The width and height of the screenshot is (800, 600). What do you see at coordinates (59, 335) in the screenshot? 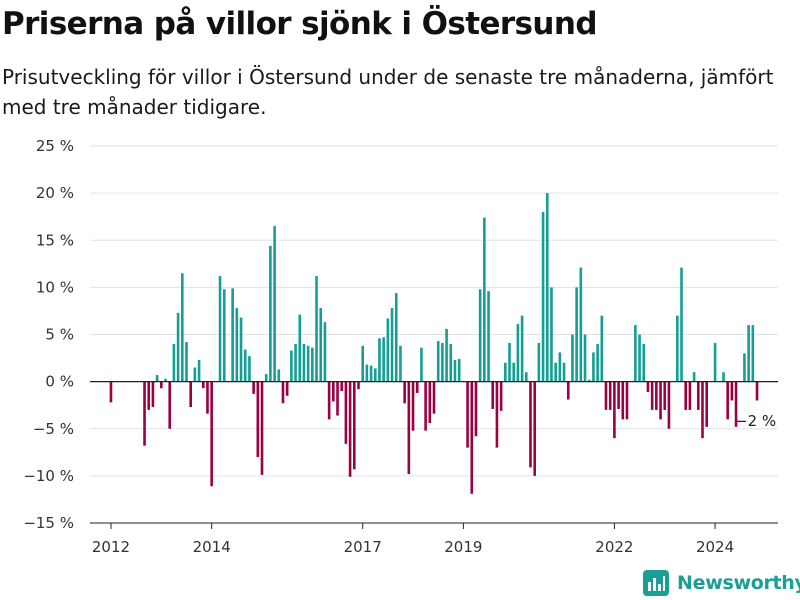
I see `y-tick-label: 5 %` at bounding box center [59, 335].